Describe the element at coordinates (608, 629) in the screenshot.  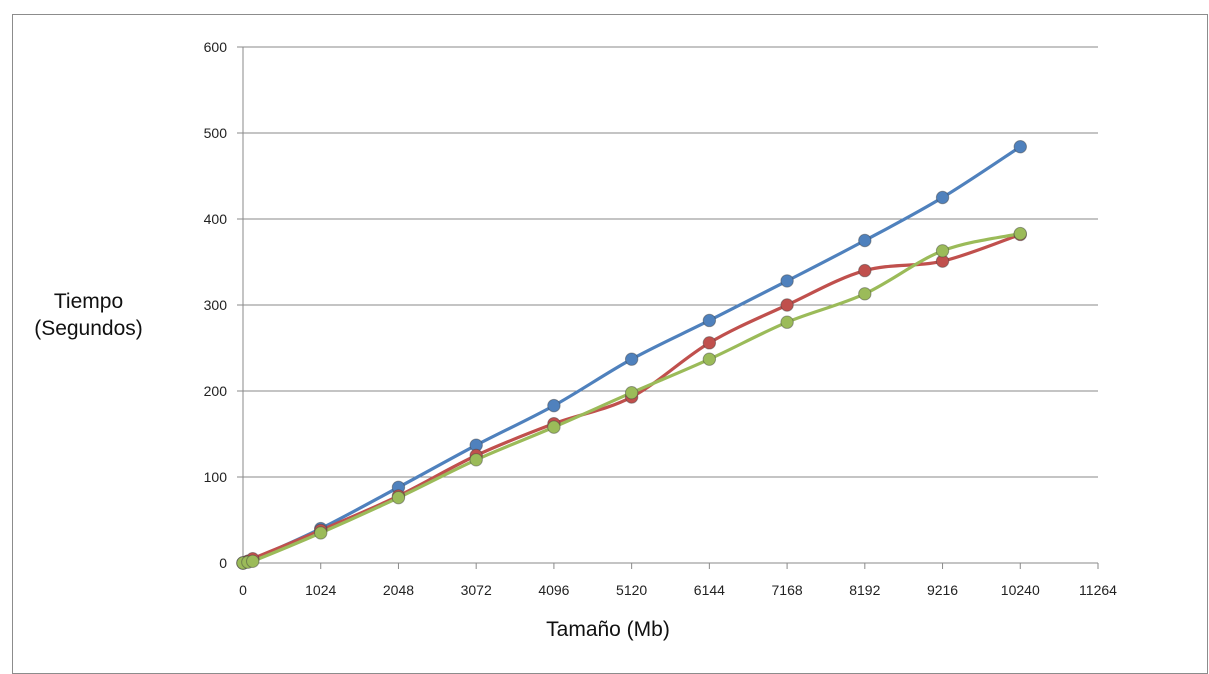
I see `x-axis-label: Tamaño (Mb)` at that location.